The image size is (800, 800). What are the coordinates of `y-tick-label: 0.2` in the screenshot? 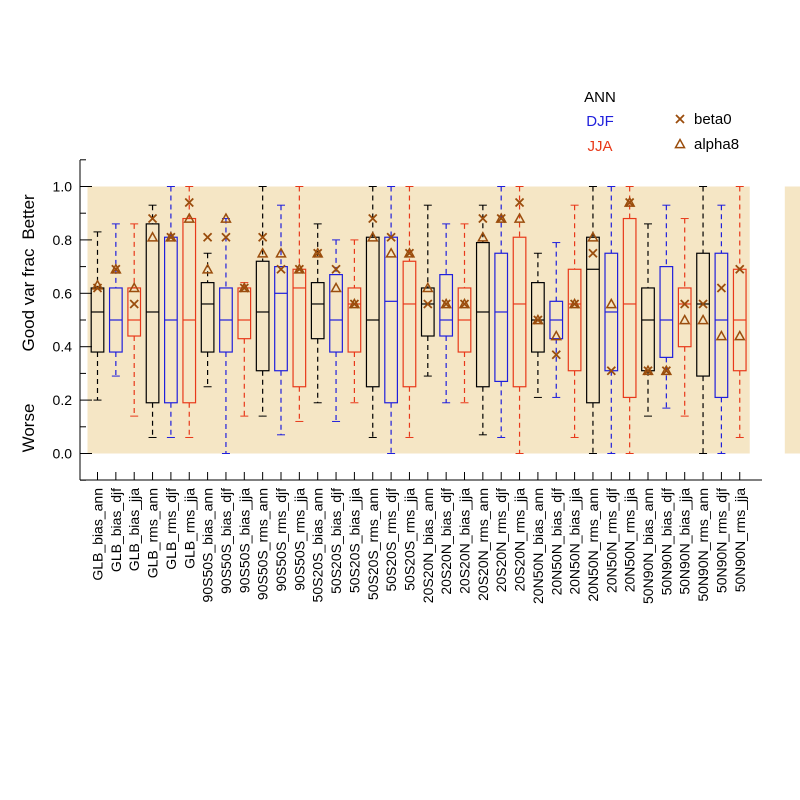 It's located at (63, 400).